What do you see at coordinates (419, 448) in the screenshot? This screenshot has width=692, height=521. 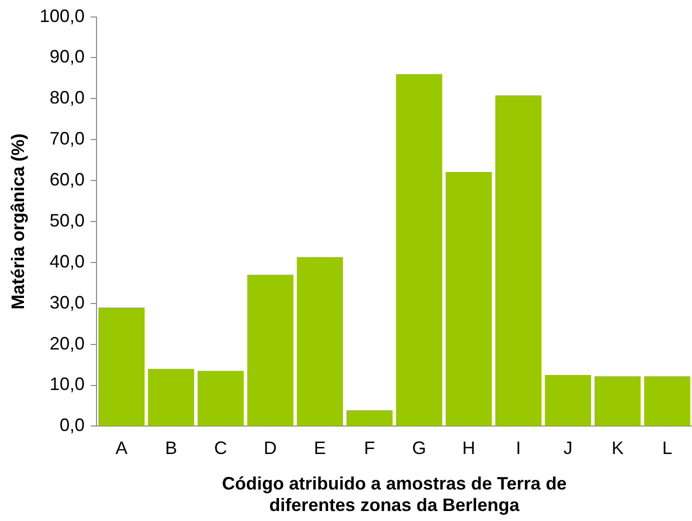 I see `x-tick-label: G` at bounding box center [419, 448].